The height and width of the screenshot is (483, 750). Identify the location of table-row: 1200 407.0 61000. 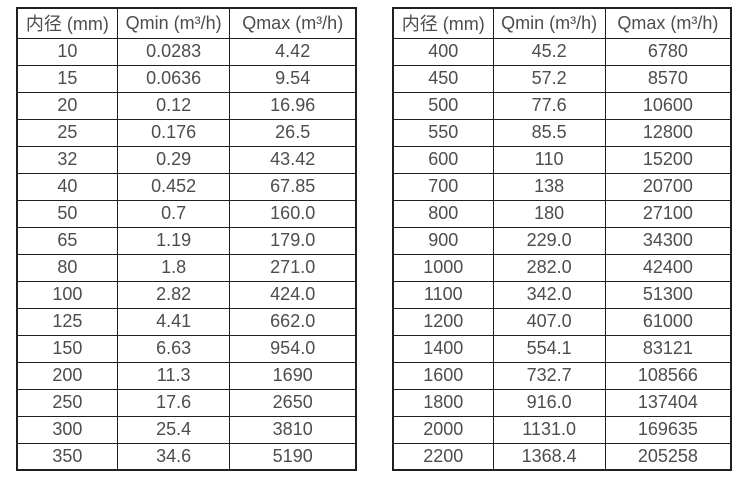
(562, 321).